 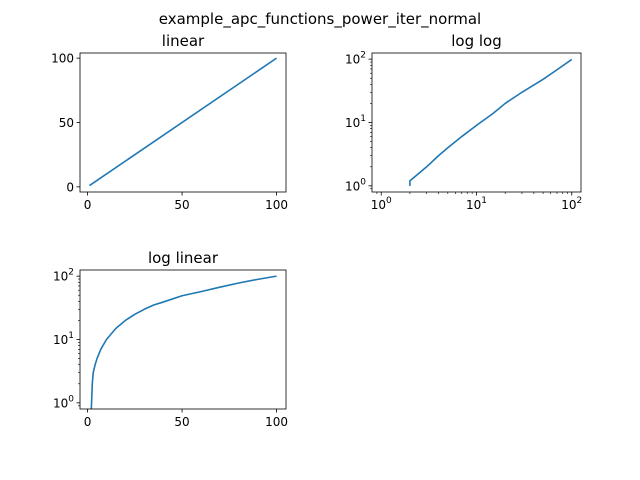 I want to click on log-log-x-tick-label: 10¹, so click(x=476, y=204).